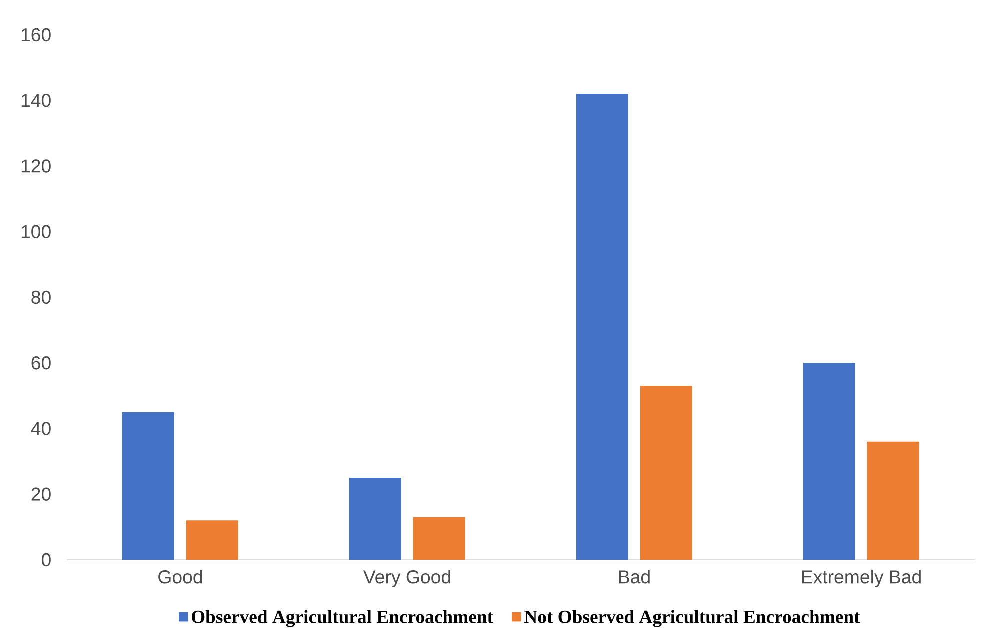  I want to click on y-tick-label: 140, so click(36, 101).